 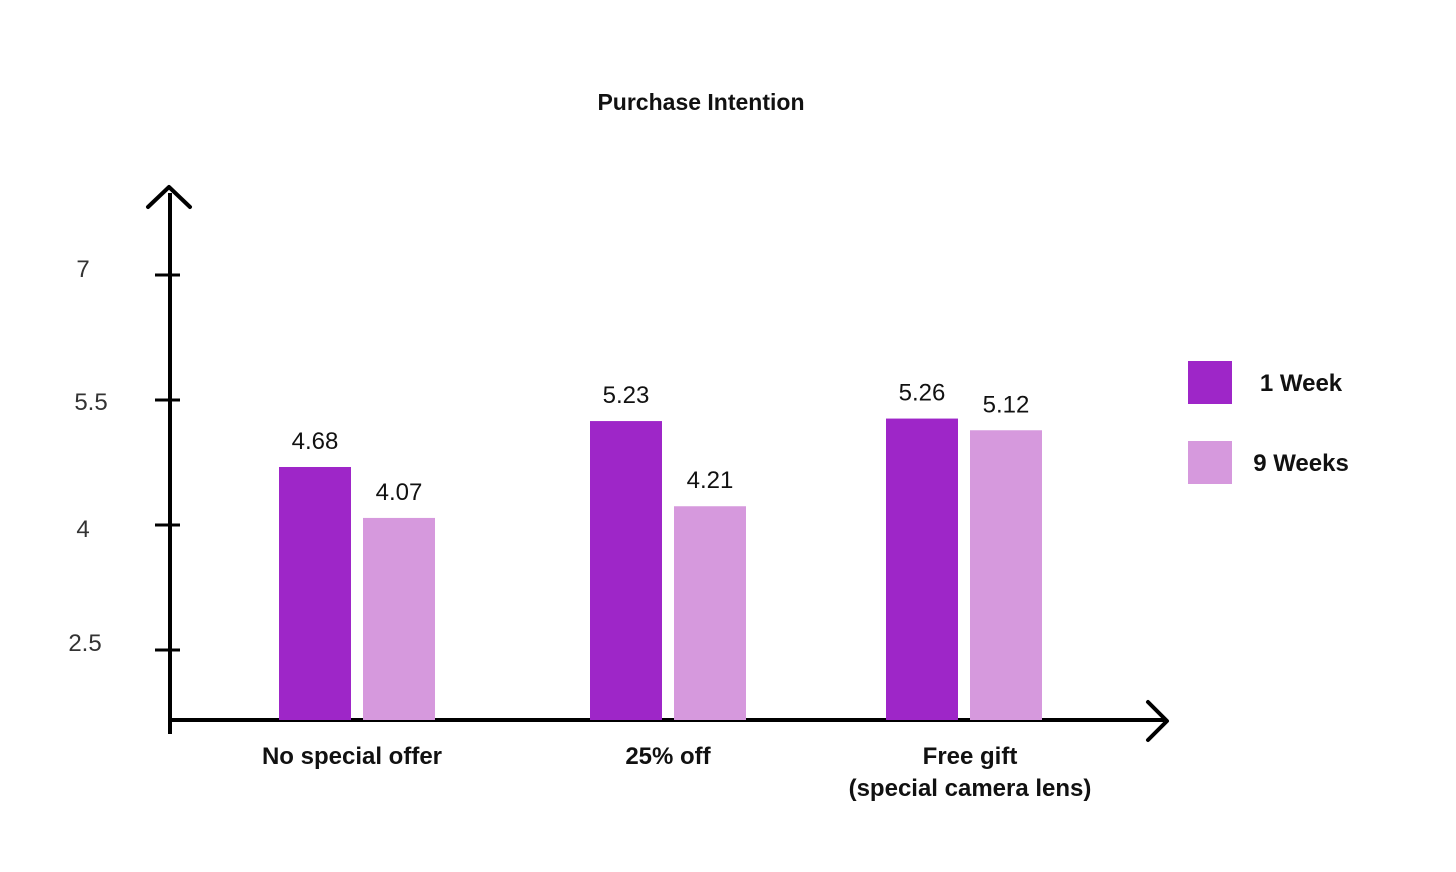 I want to click on category-label-1: No special offer, so click(x=352, y=756).